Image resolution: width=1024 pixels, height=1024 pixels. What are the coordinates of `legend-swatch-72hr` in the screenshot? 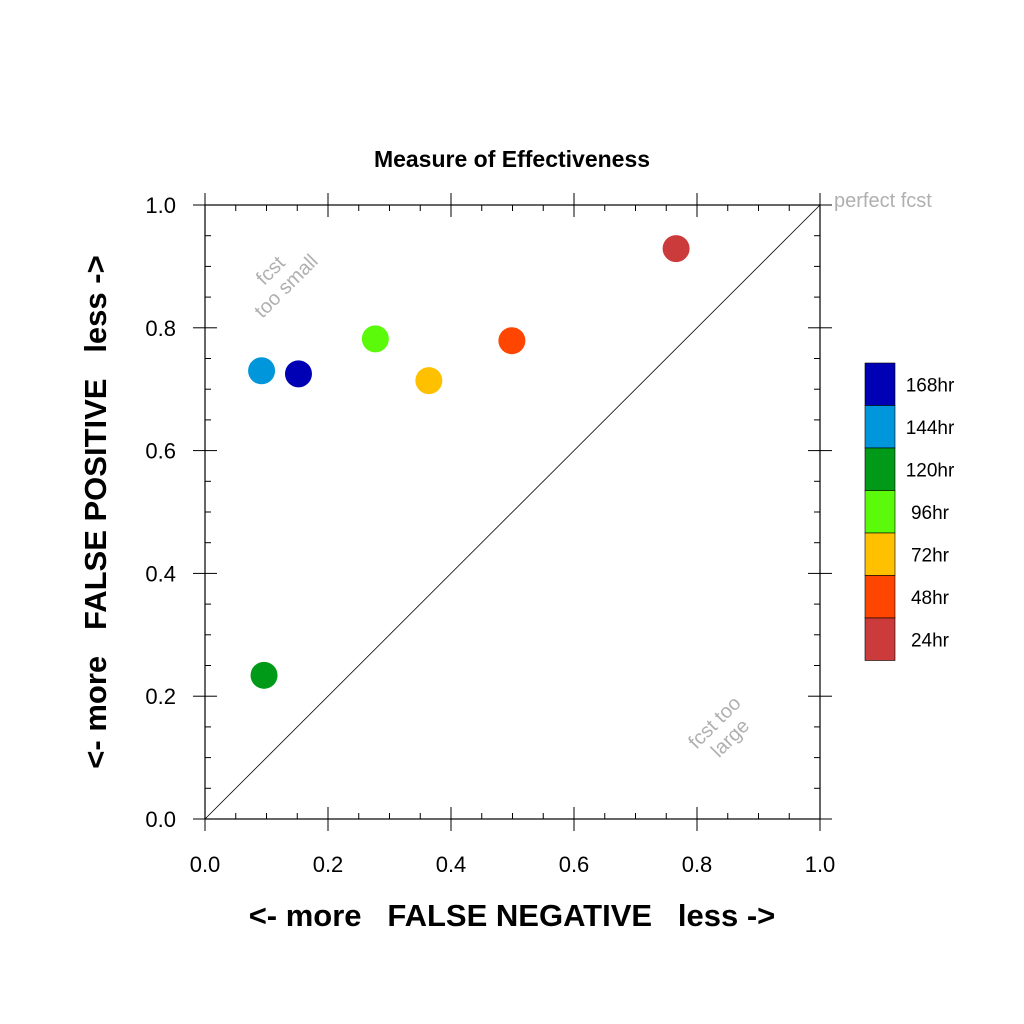 It's located at (880, 554).